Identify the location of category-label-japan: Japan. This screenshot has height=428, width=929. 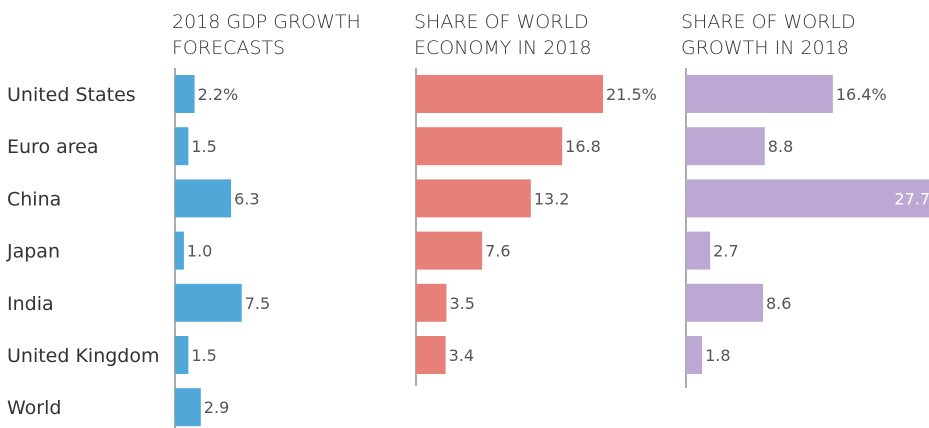
(33, 252).